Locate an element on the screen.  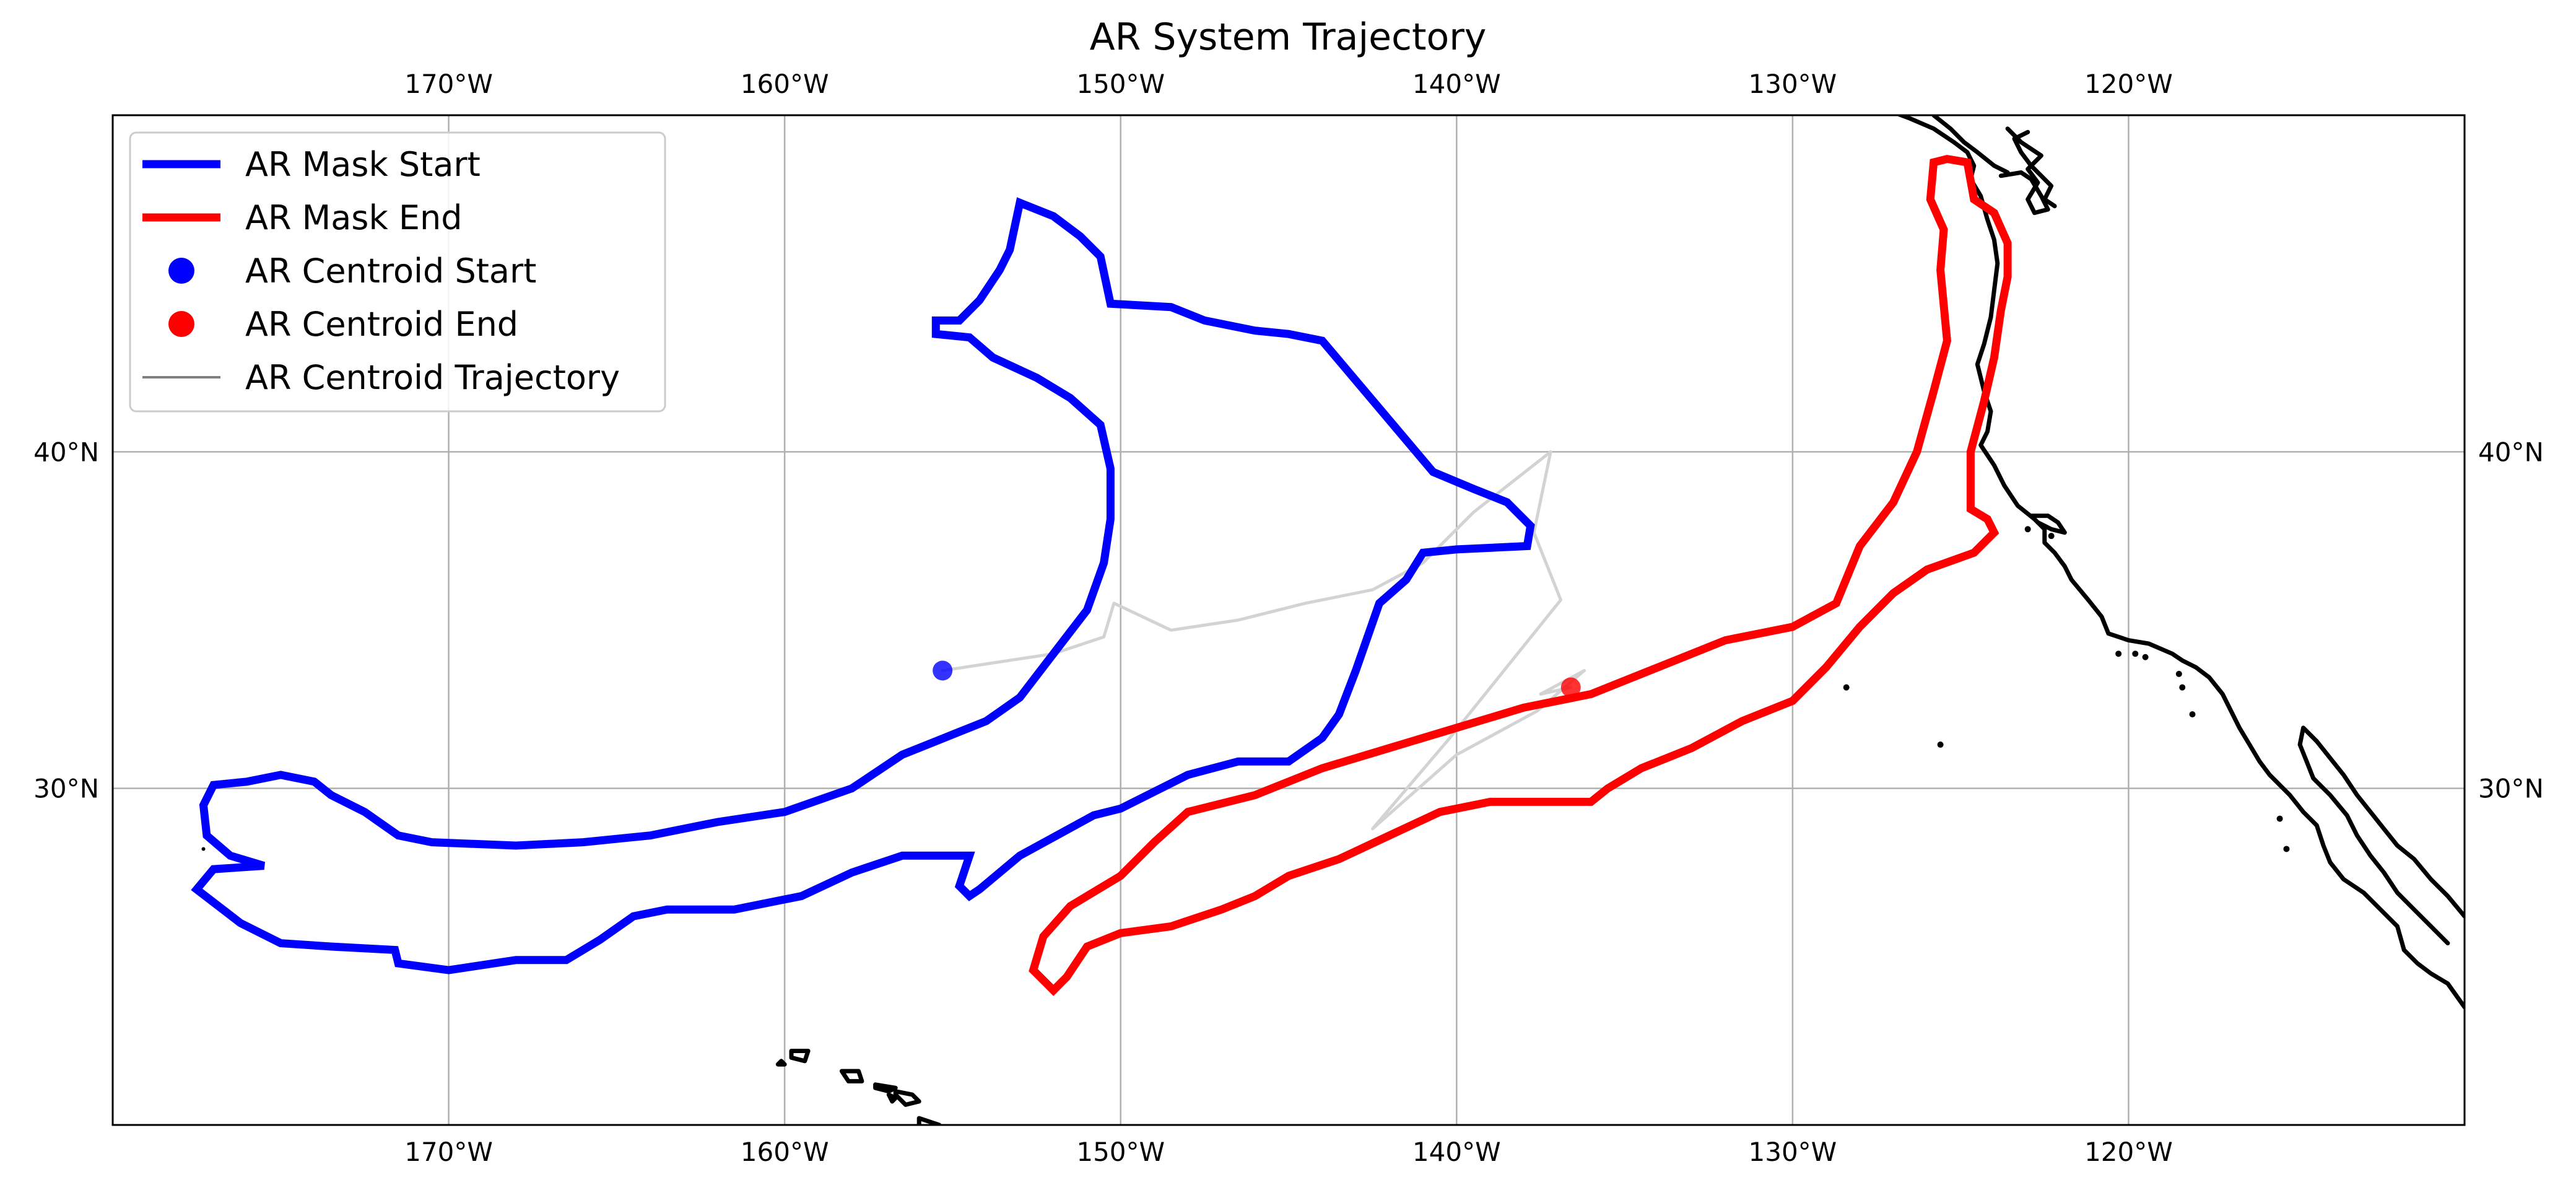
lon-tick-label-bottom: 140°W is located at coordinates (1456, 1152).